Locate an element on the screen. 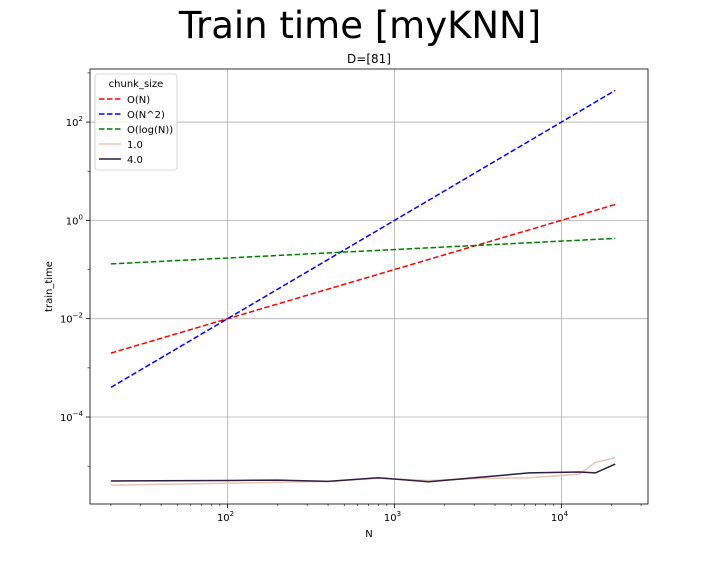  y-tick-label: 10⁻² is located at coordinates (71, 319).